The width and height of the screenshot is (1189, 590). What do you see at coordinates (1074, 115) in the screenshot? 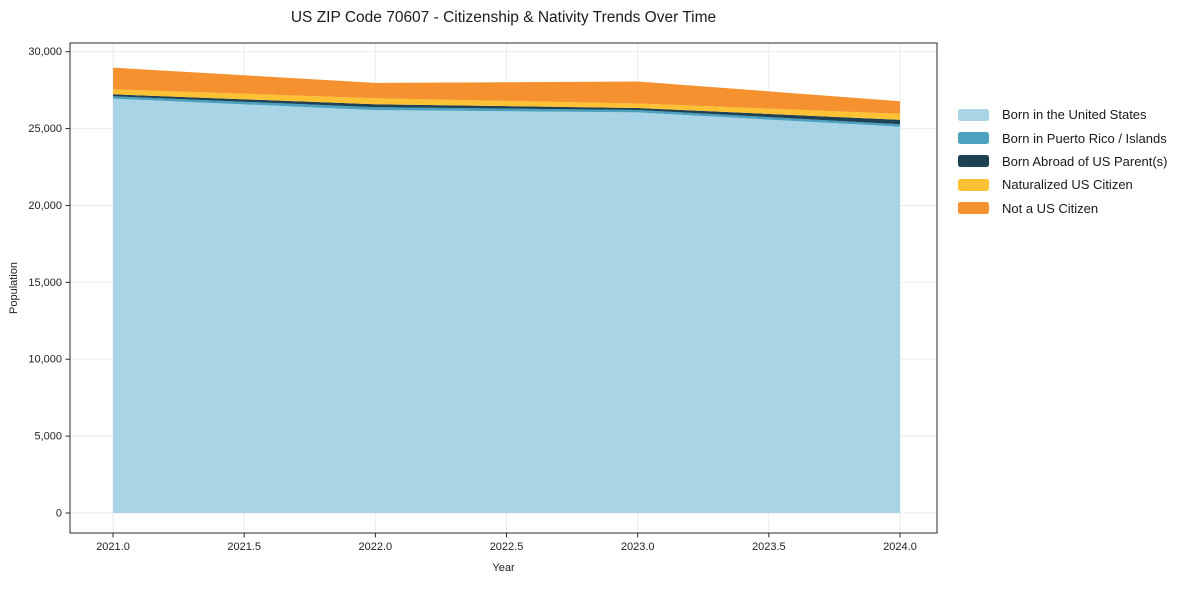
I see `legend-label: Born in the United States` at bounding box center [1074, 115].